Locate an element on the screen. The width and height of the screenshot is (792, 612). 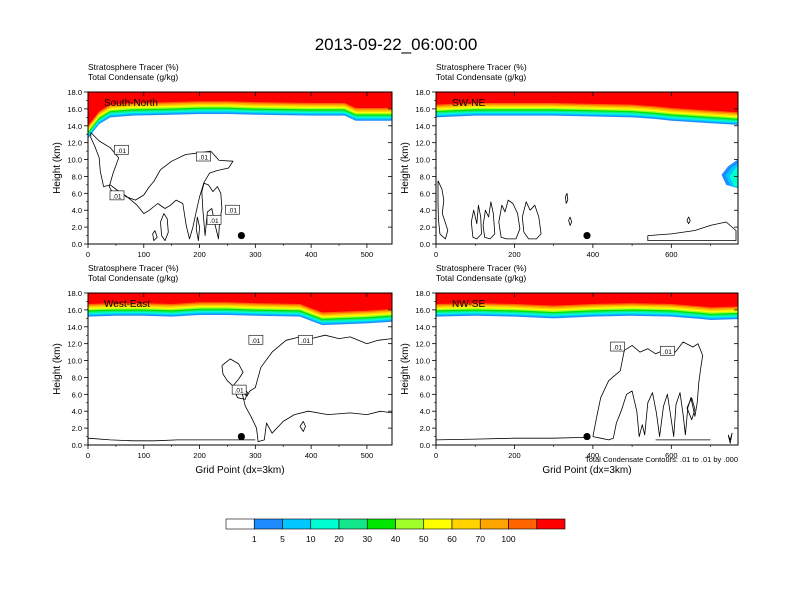
colorbar-label: 5 is located at coordinates (282, 539).